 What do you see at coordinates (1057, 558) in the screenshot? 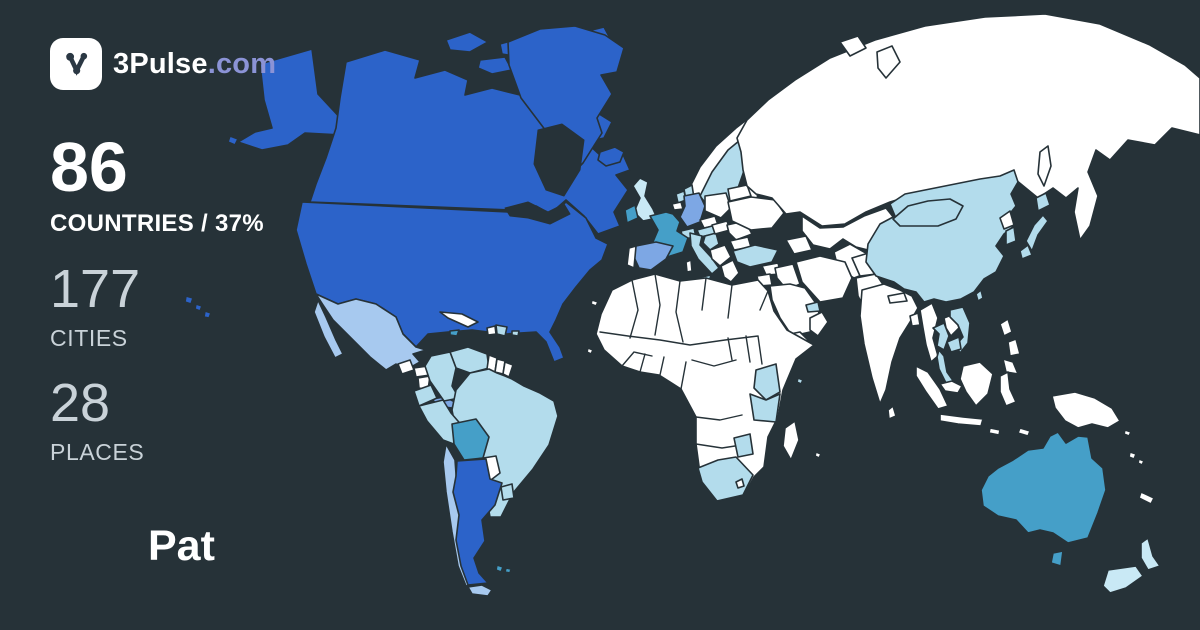
I see `tasmania` at bounding box center [1057, 558].